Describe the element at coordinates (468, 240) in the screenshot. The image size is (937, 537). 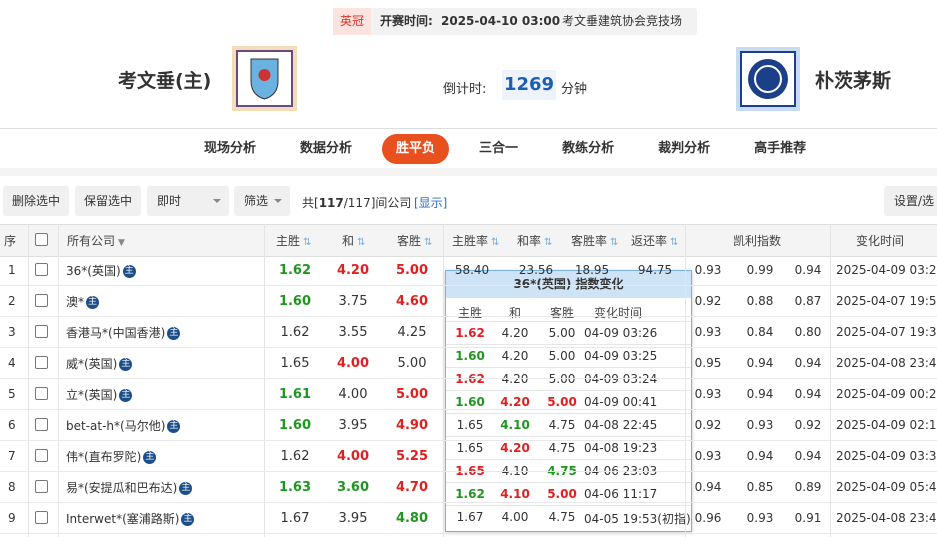
I see `table-header` at that location.